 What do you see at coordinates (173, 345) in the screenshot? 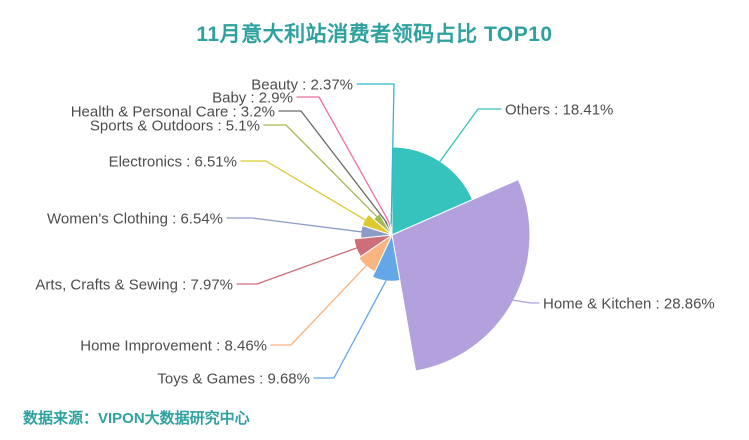
I see `pie-label-home-improvement: Home Improvement : 8.46%` at bounding box center [173, 345].